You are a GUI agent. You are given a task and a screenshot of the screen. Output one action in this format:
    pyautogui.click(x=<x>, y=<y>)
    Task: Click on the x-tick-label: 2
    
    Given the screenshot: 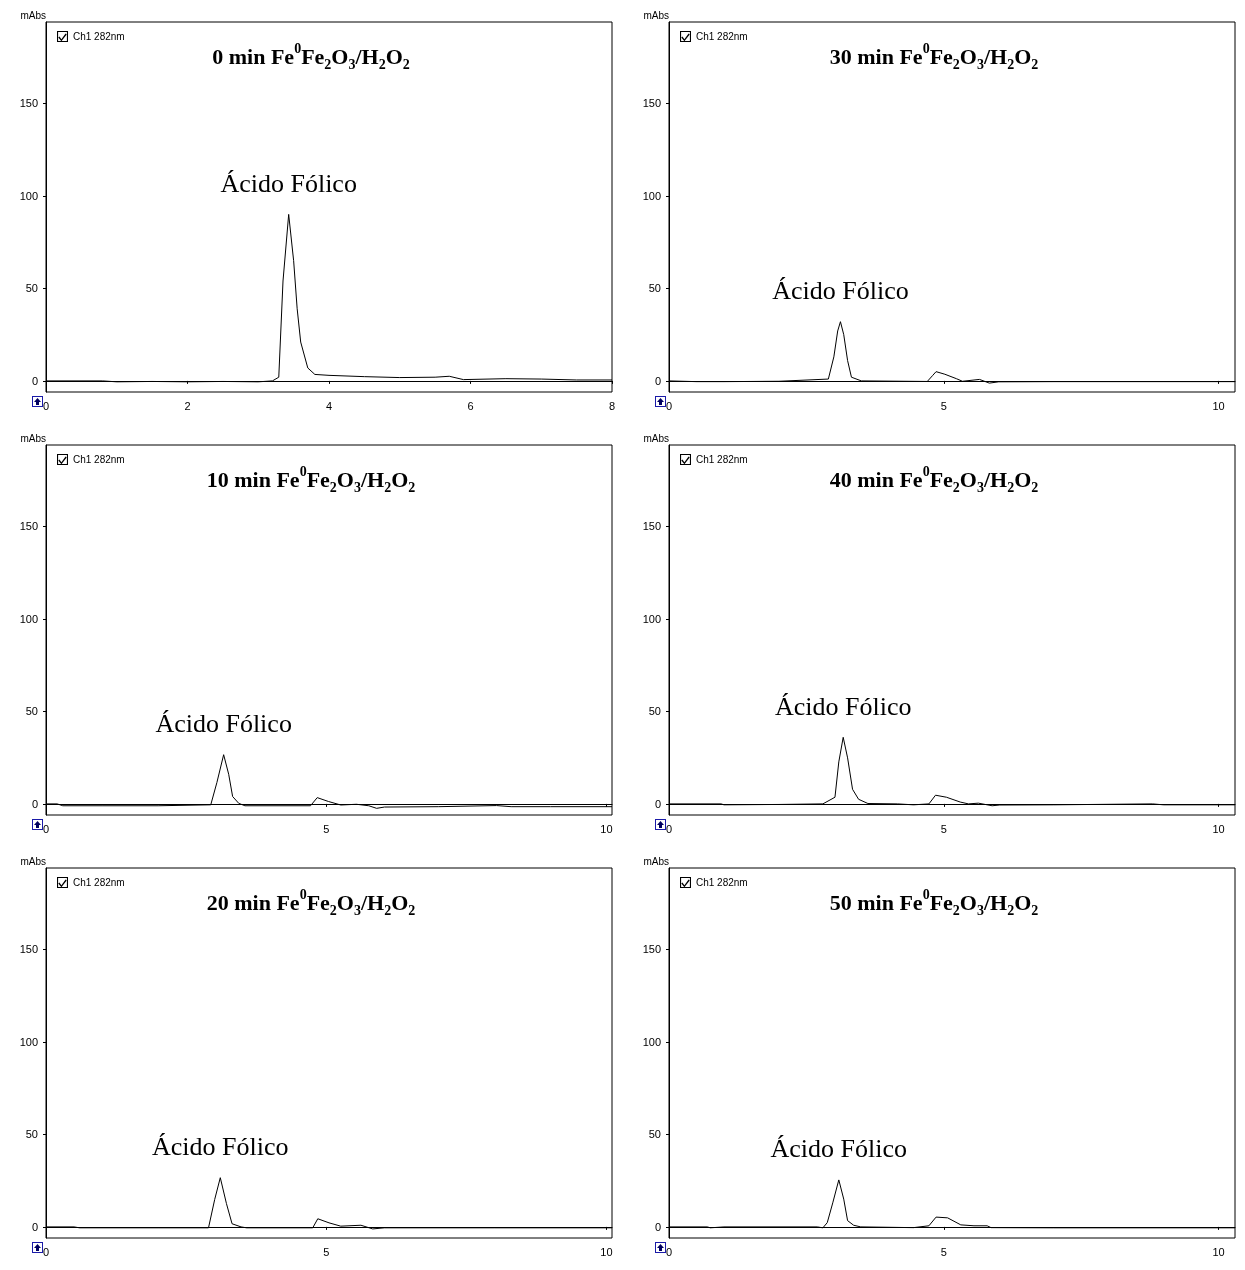 What is the action you would take?
    pyautogui.click(x=187, y=405)
    